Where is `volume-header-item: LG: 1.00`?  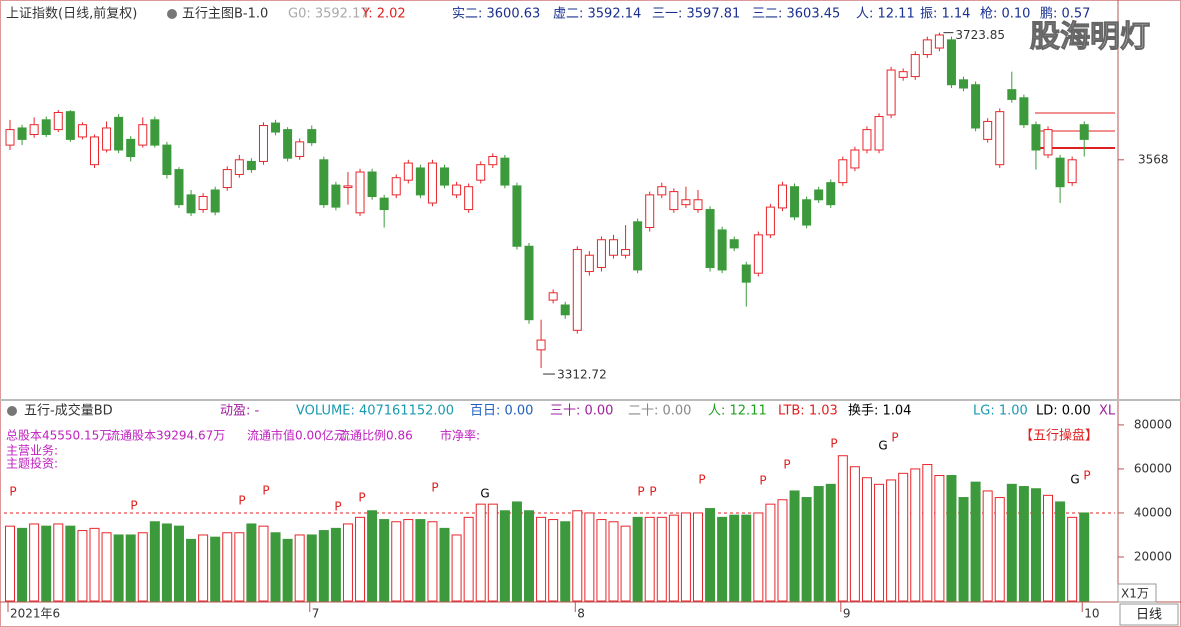
volume-header-item: LG: 1.00 is located at coordinates (1000, 411).